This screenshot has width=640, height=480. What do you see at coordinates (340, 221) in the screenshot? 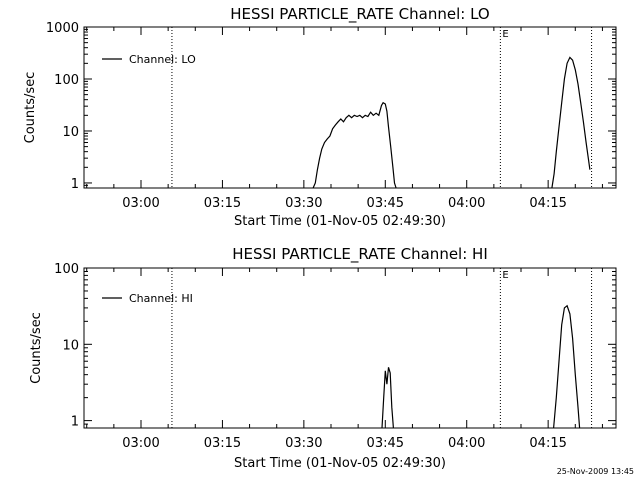
I see `x-axis-label-lo: Start Time (01-Nov-05 02:49:30)` at bounding box center [340, 221].